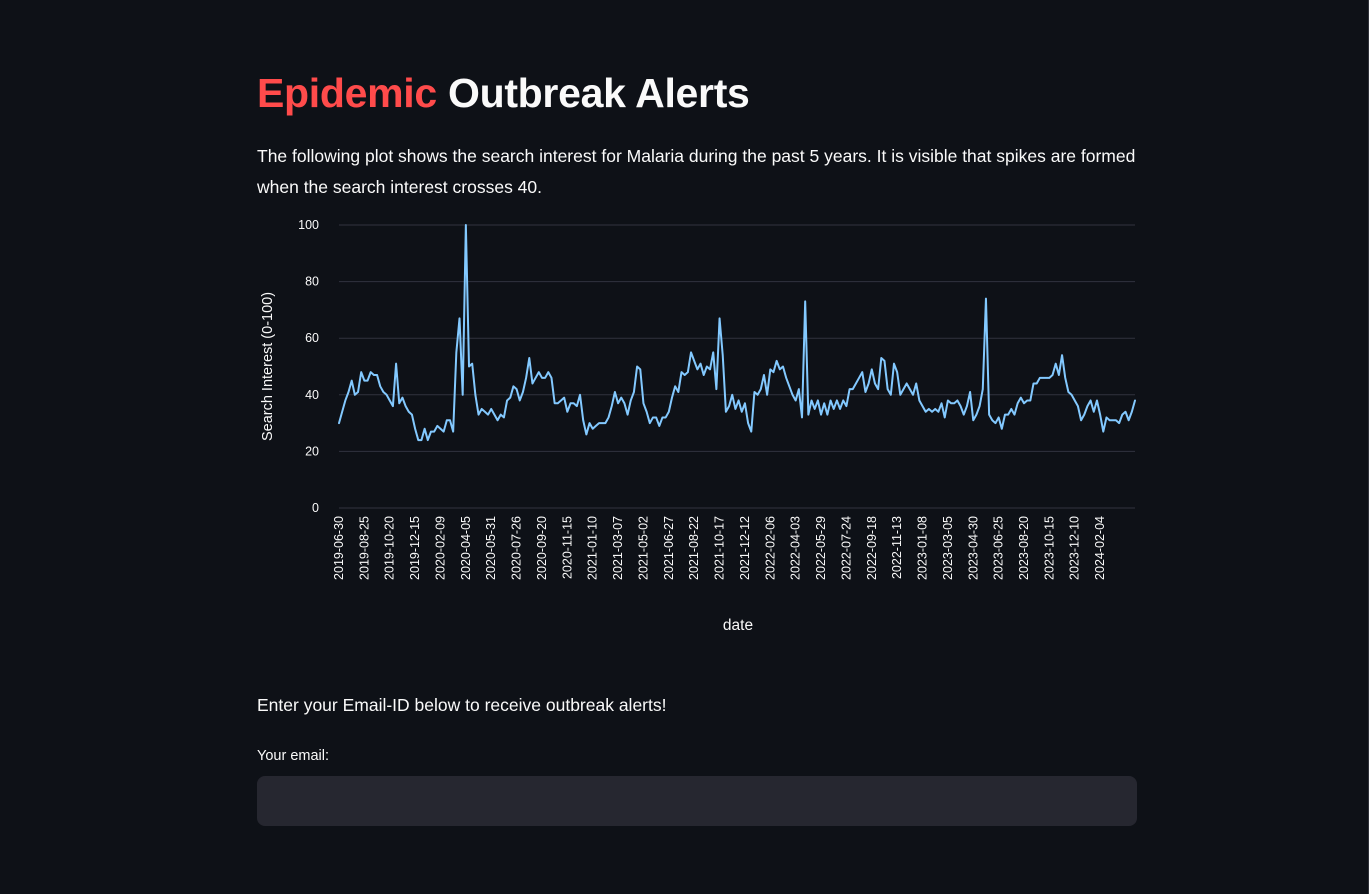 The width and height of the screenshot is (1369, 894). Describe the element at coordinates (440, 548) in the screenshot. I see `x-tick-label: 2020-02-09` at that location.